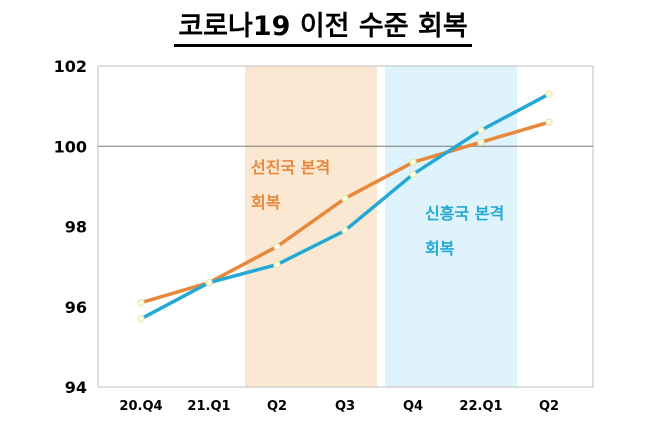  I want to click on x-tick-label: 21.Q1, so click(208, 406).